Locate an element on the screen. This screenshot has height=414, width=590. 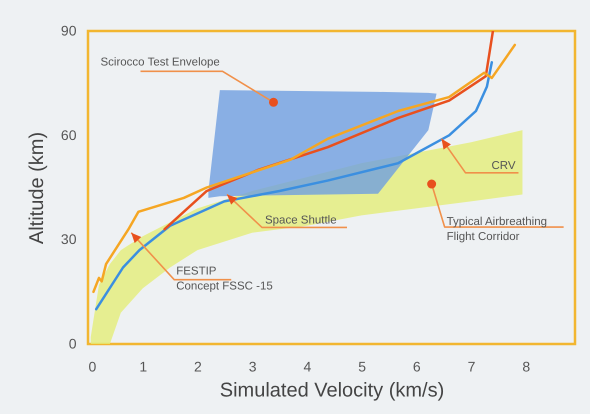
x-tick-label: 6 is located at coordinates (416, 366).